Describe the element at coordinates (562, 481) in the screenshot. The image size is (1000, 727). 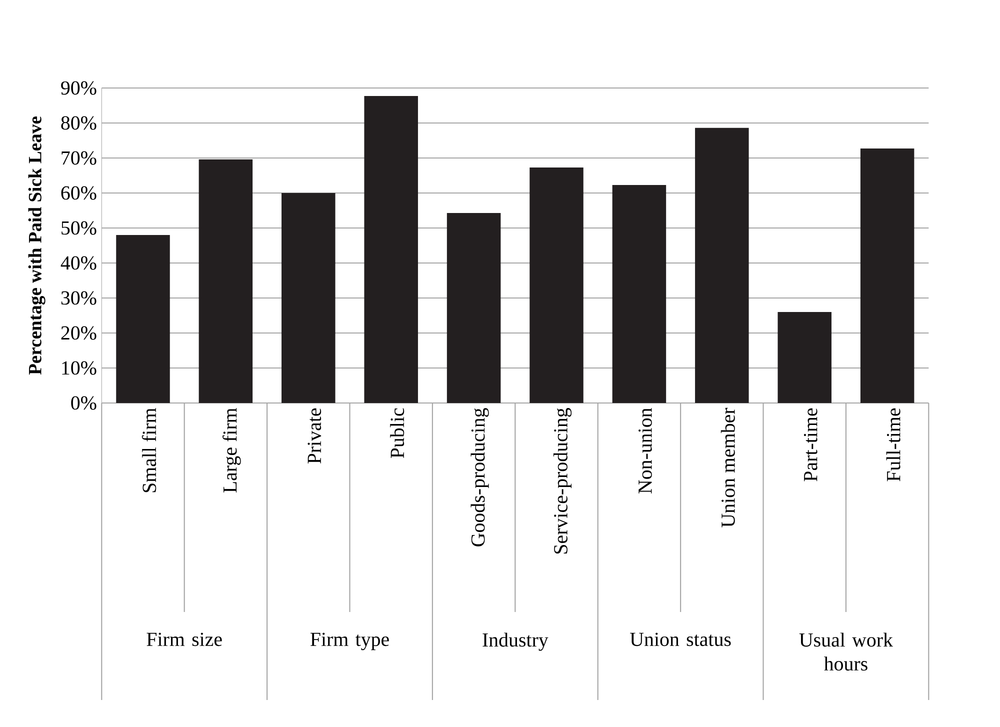
I see `x-tick-label: Service-producing` at that location.